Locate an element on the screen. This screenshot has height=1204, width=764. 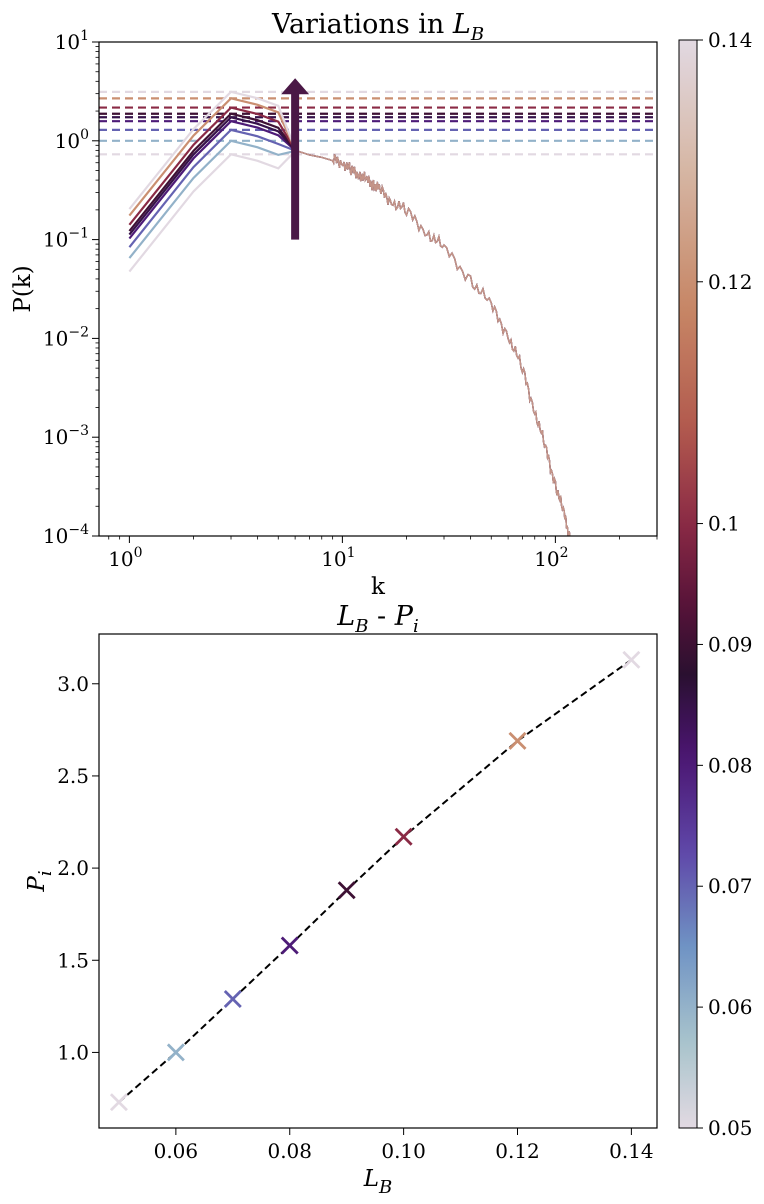
spectrum-tail-lb-0.08 is located at coordinates (432, 342).